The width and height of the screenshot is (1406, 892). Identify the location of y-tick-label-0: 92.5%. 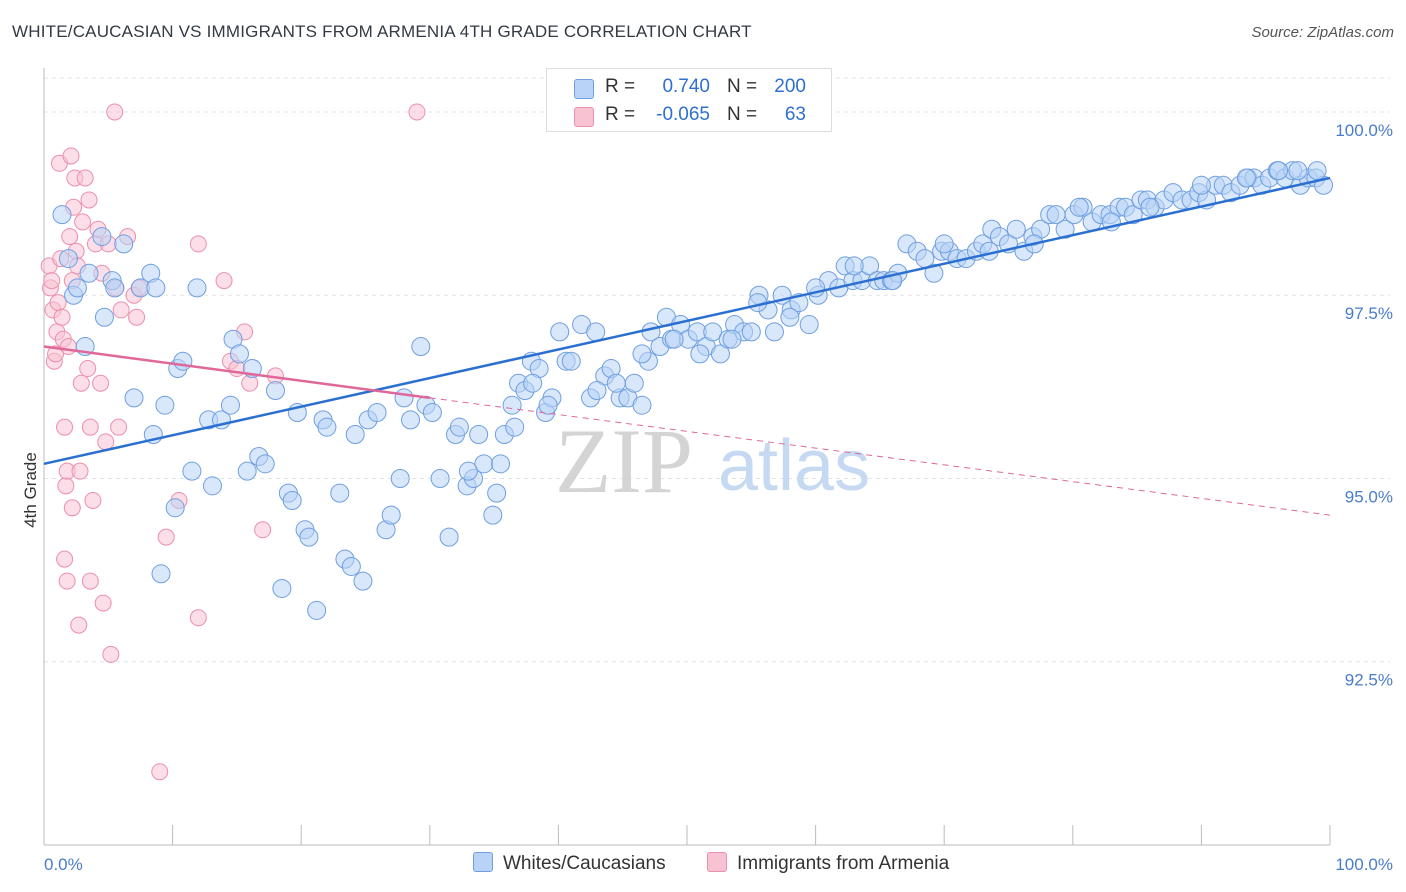
(1369, 680).